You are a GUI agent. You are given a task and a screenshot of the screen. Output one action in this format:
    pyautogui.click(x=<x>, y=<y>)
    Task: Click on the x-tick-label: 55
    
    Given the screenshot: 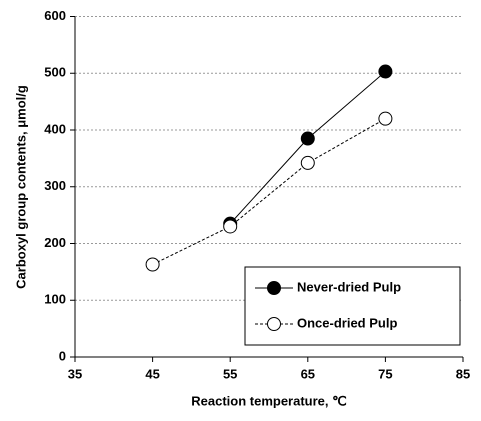 What is the action you would take?
    pyautogui.click(x=230, y=373)
    